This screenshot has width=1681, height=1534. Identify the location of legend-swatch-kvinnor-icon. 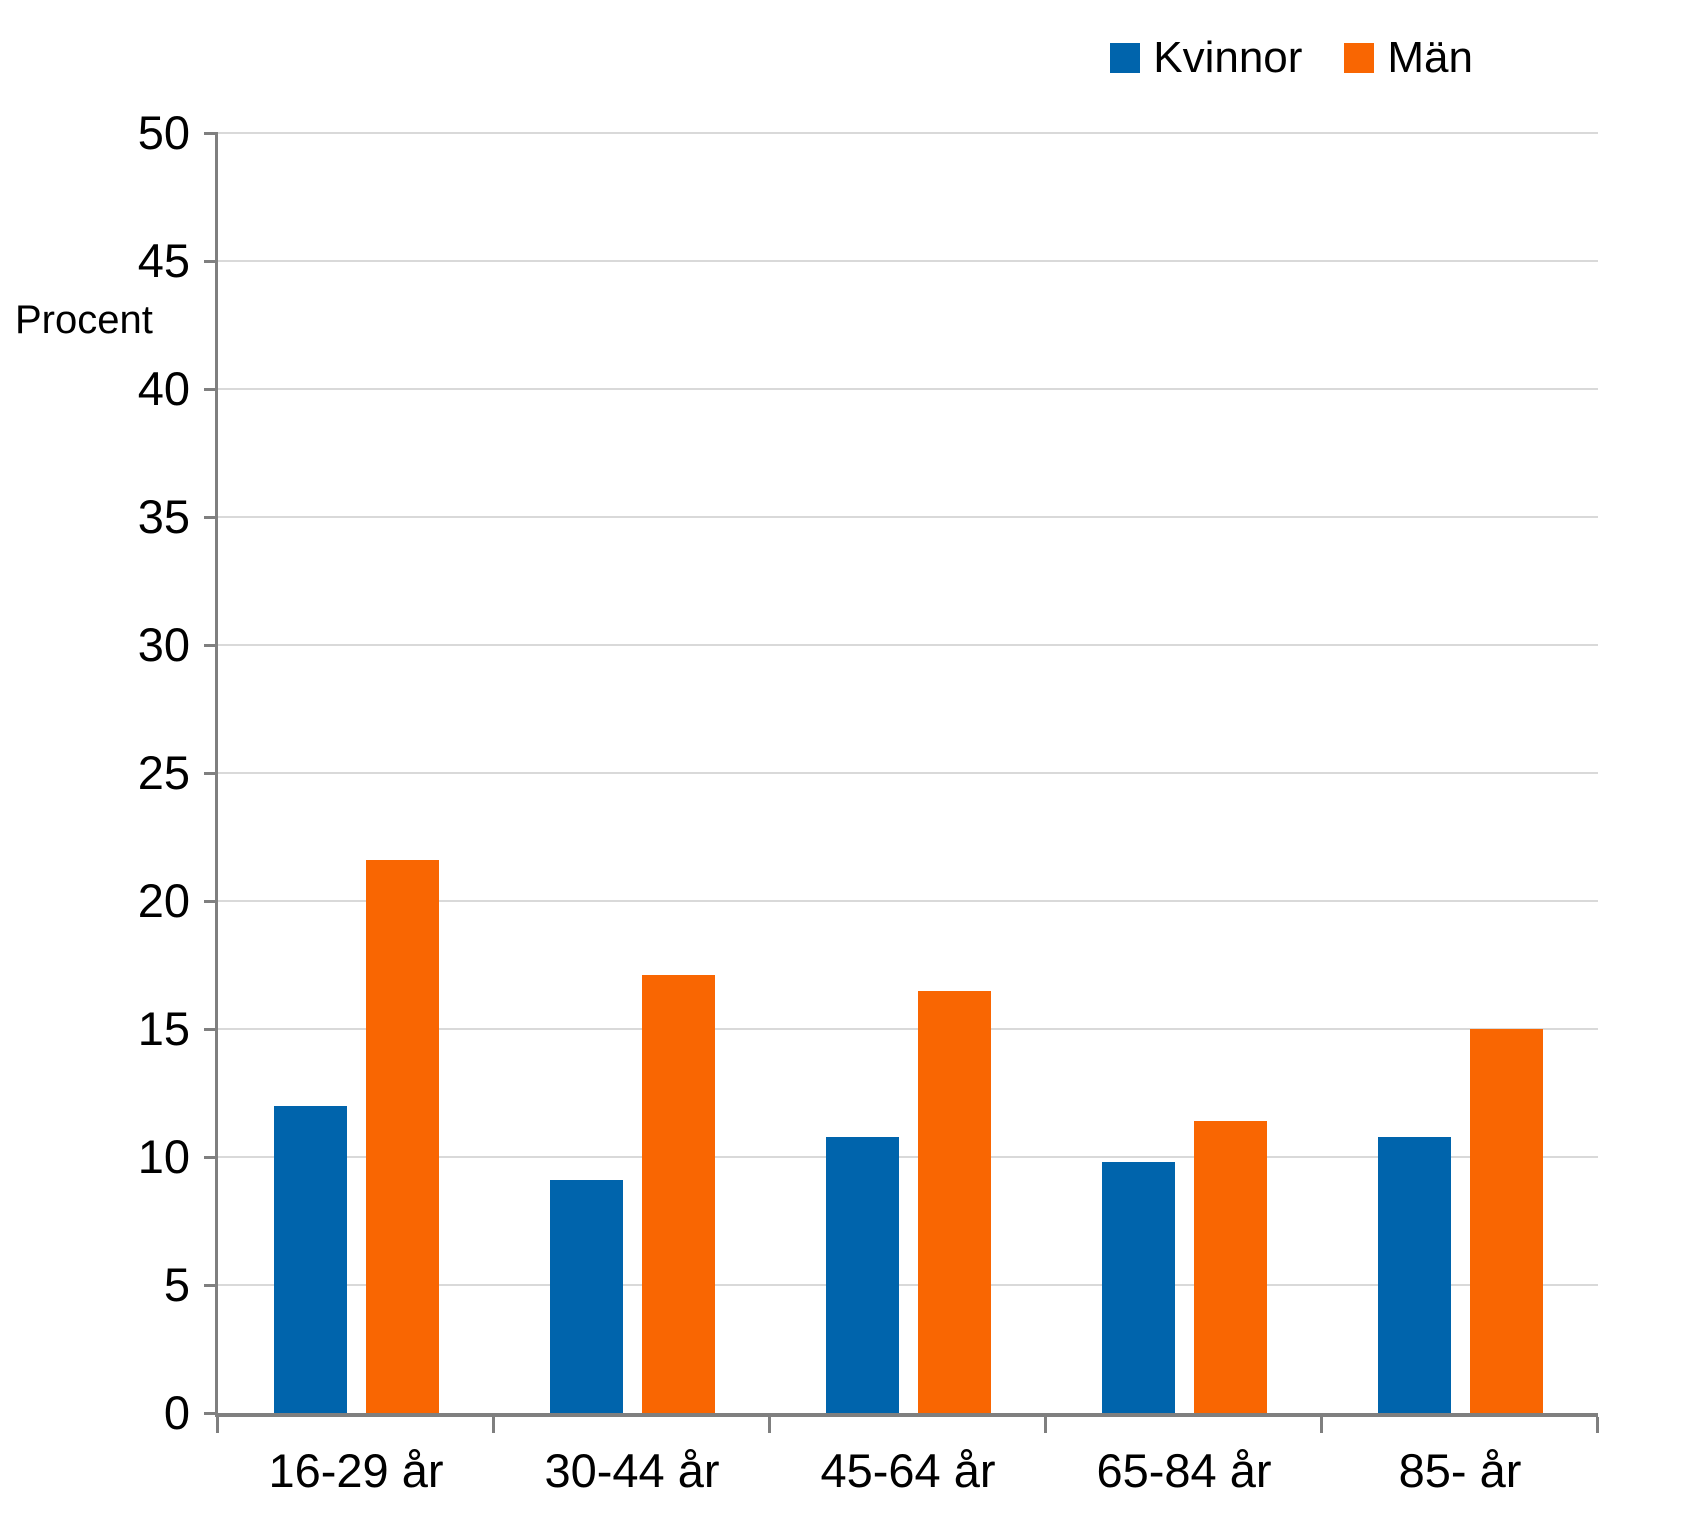
(1125, 58).